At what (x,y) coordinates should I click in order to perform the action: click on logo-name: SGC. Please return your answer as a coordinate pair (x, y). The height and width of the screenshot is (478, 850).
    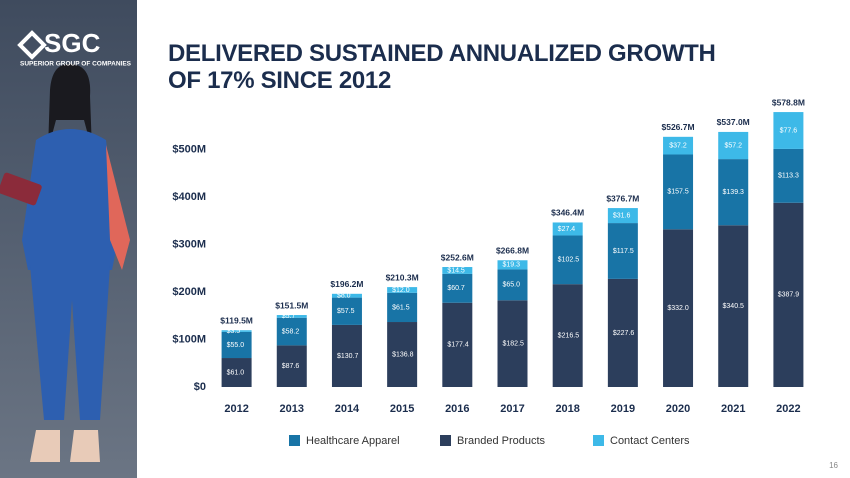
    Looking at the image, I should click on (72, 43).